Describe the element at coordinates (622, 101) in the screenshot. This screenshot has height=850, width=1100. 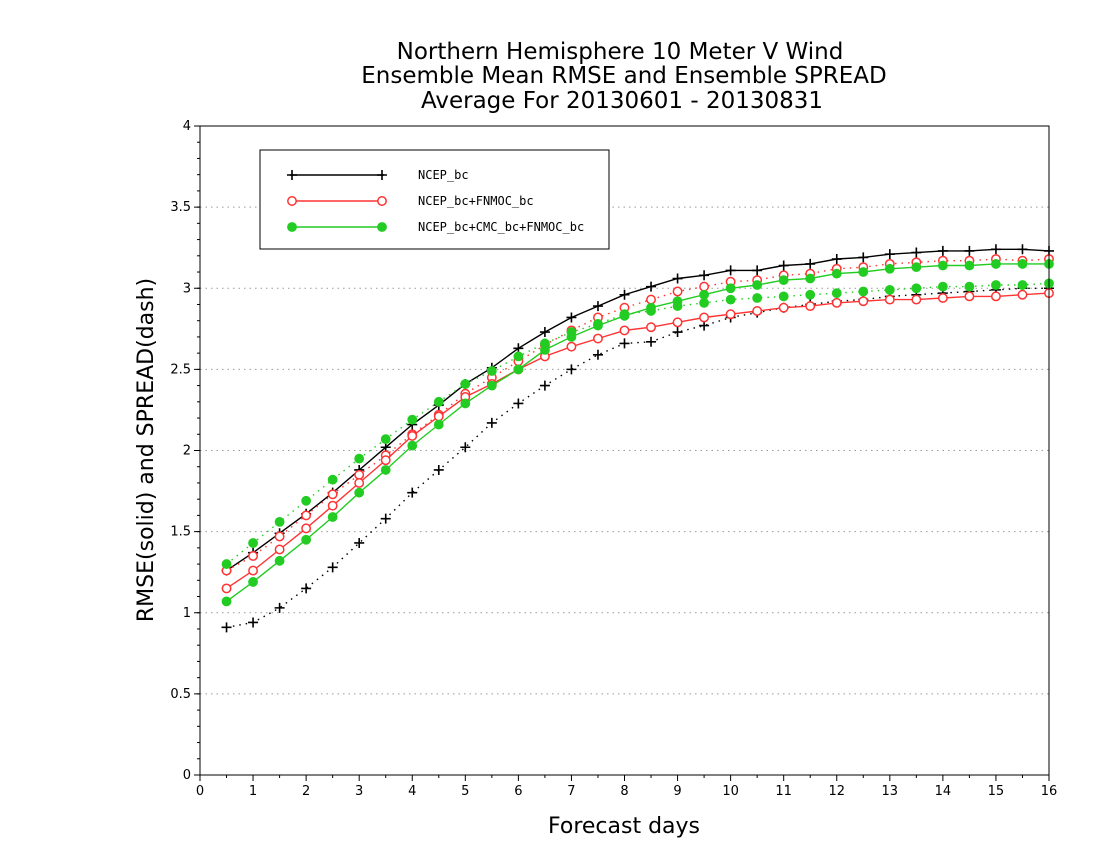
I see `title-line-3: Average For 20130601 - 20130831` at that location.